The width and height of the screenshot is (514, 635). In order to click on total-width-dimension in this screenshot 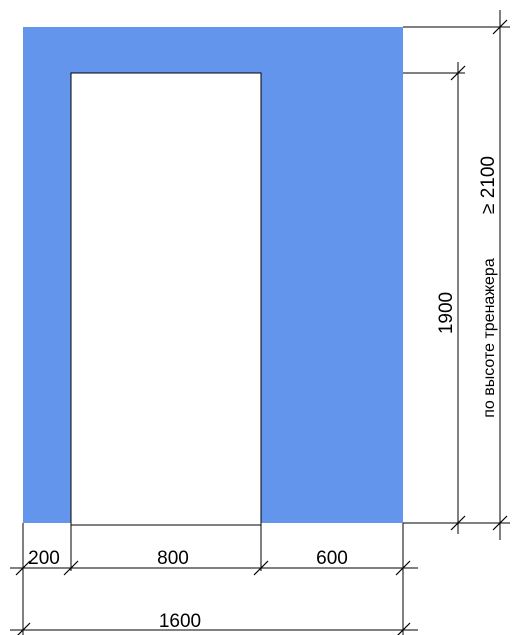, I will do `click(214, 628)`.